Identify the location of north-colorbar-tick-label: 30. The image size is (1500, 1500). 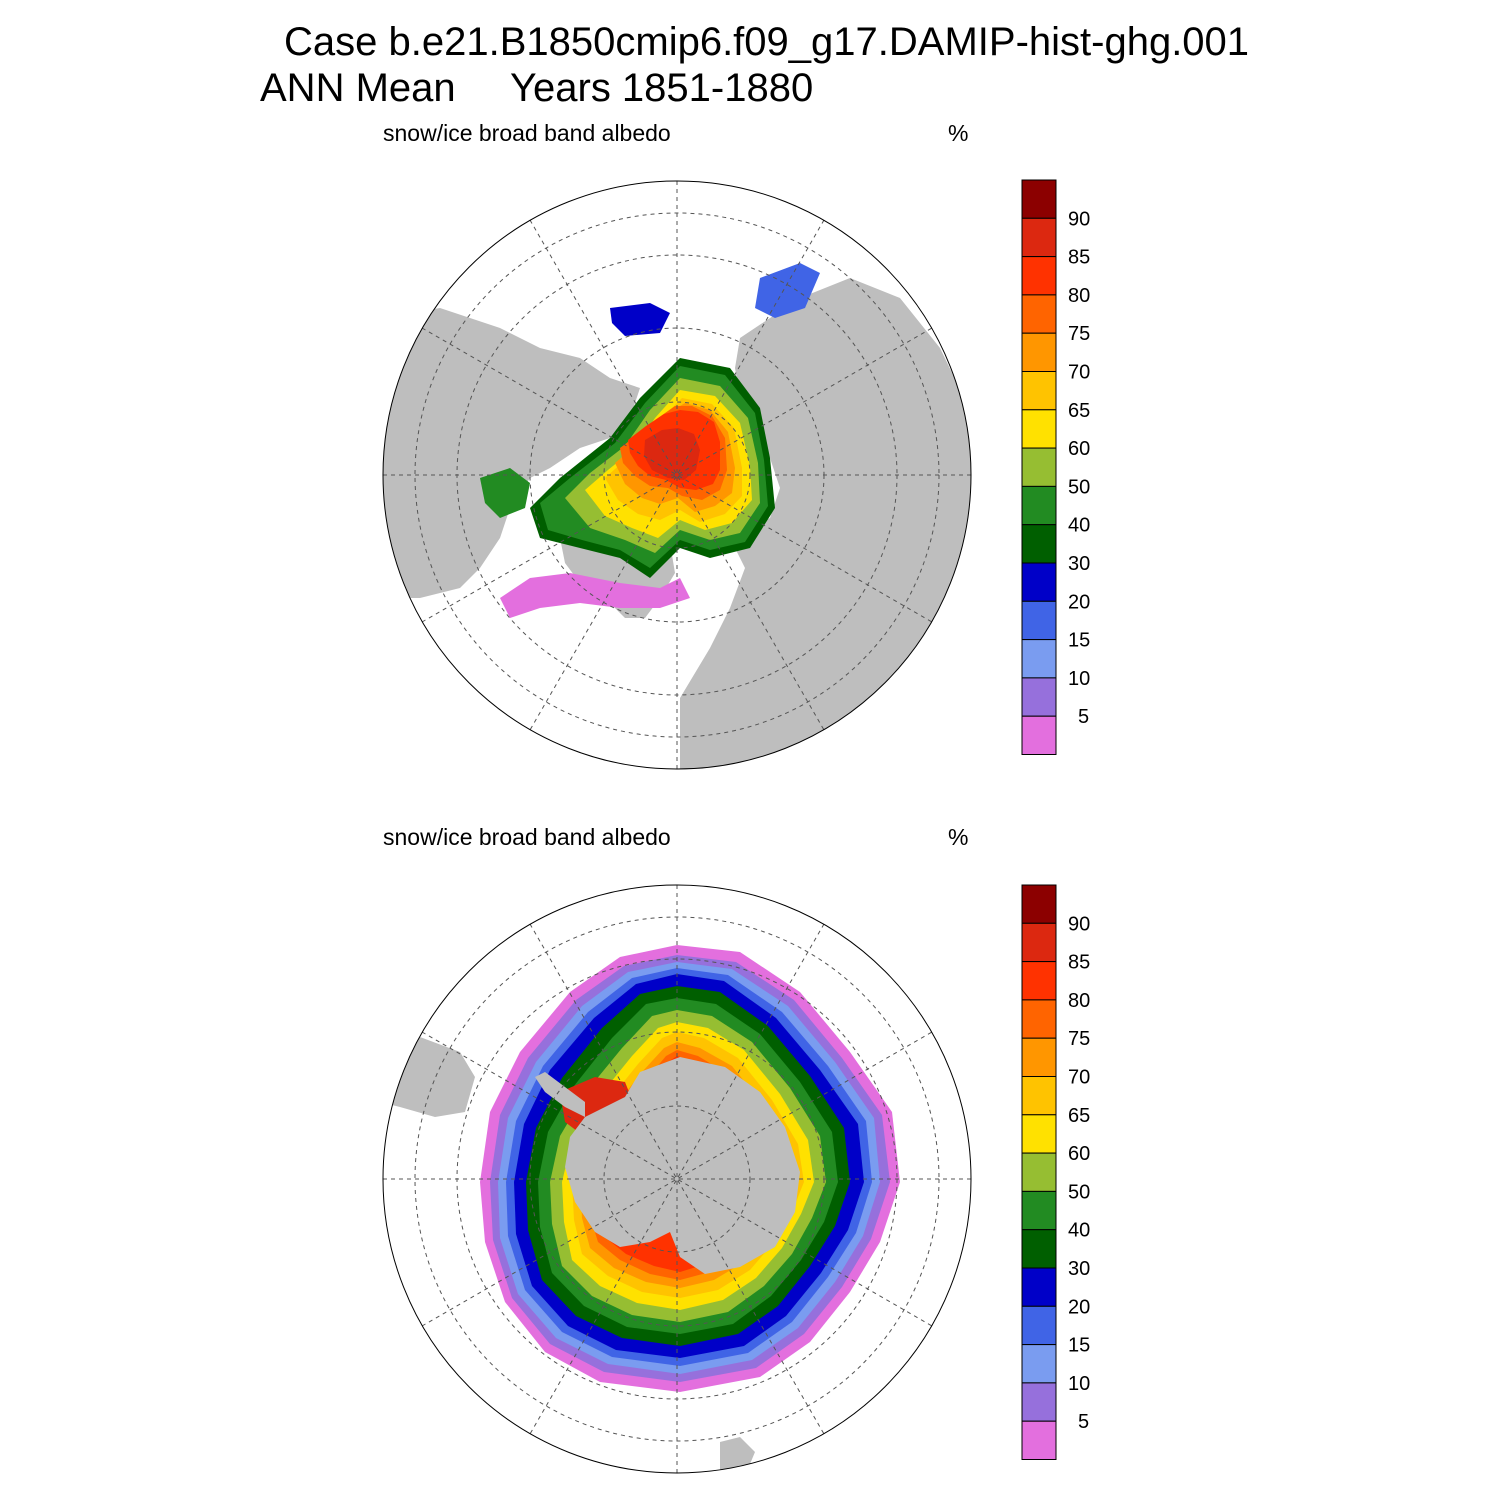
(1079, 564).